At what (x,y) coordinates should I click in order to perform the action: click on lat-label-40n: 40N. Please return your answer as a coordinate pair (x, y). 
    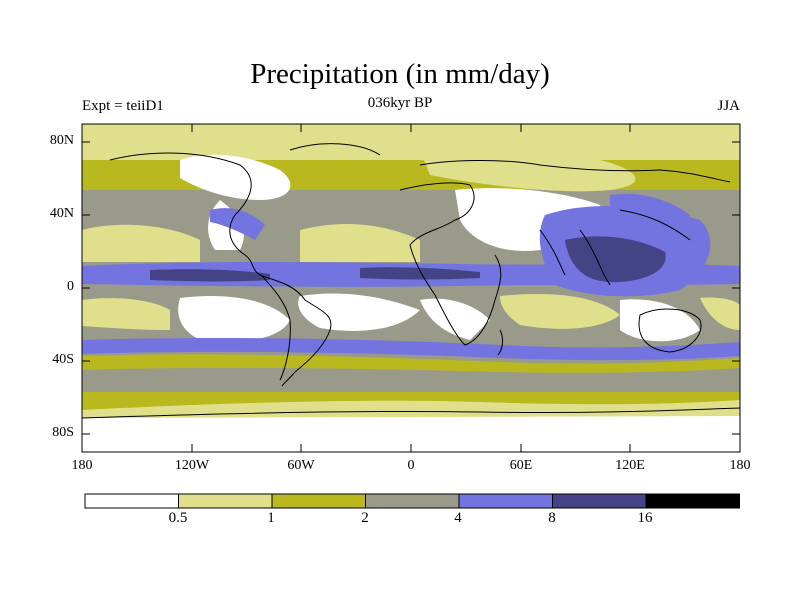
    Looking at the image, I should click on (61, 213).